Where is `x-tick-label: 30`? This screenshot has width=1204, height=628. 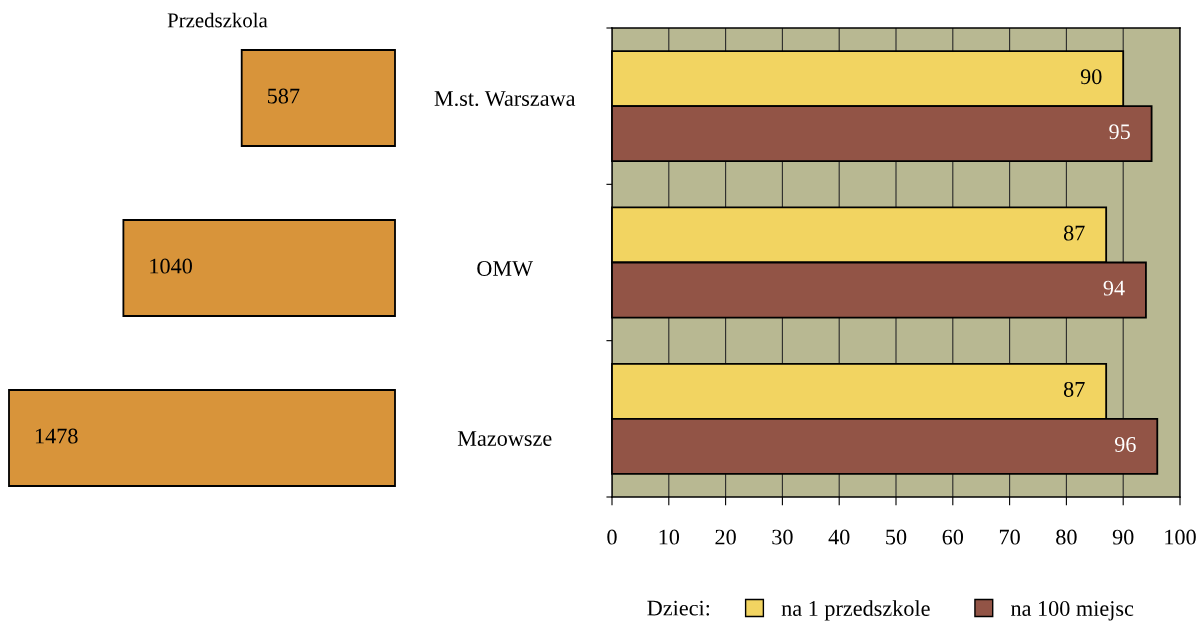 x-tick-label: 30 is located at coordinates (782, 537).